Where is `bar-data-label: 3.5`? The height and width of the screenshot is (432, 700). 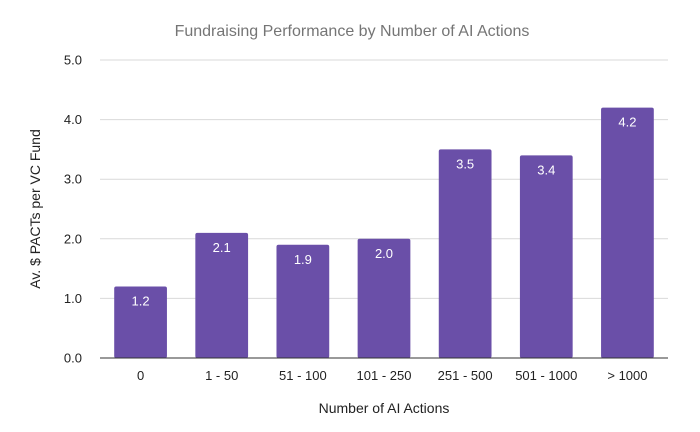
bar-data-label: 3.5 is located at coordinates (465, 163).